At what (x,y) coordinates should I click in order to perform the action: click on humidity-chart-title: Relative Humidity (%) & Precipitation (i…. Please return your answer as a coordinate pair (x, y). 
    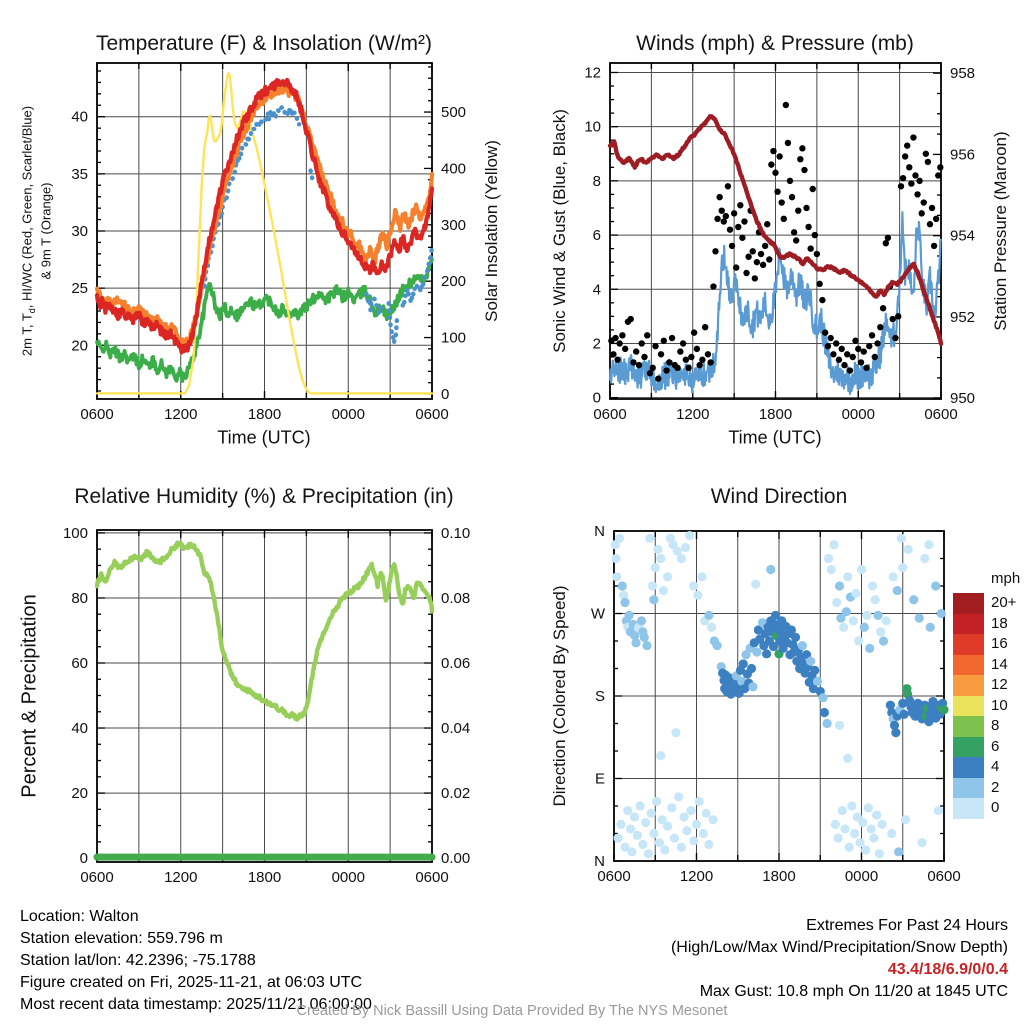
    Looking at the image, I should click on (264, 496).